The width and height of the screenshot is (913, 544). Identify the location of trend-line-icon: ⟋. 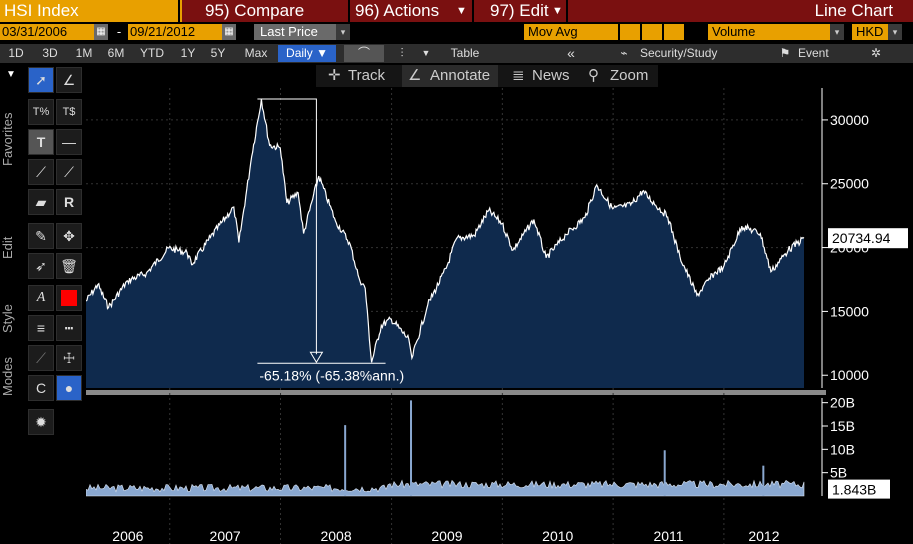
(41, 172).